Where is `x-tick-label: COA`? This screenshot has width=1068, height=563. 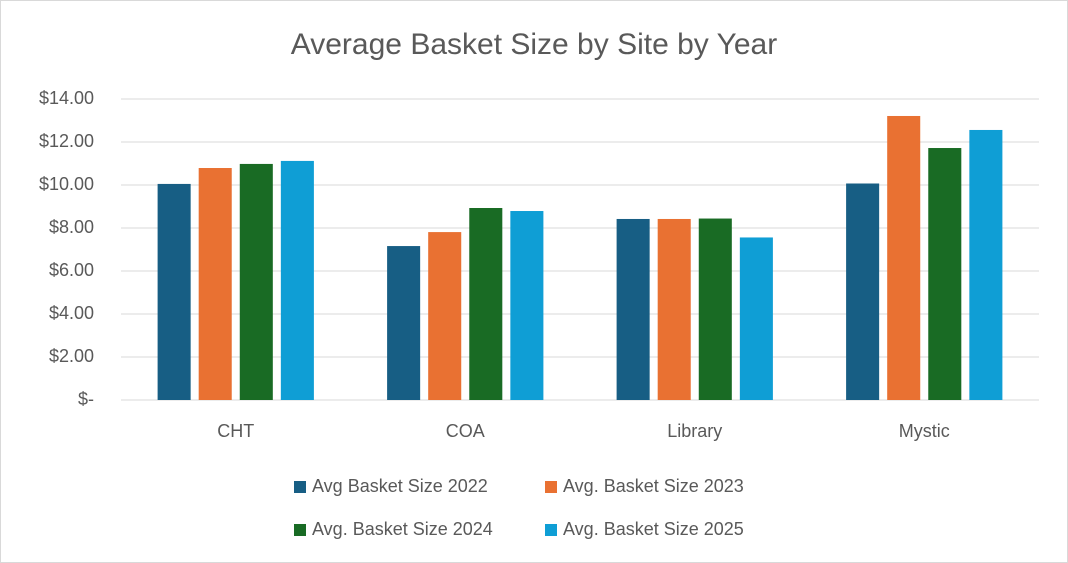 x-tick-label: COA is located at coordinates (465, 431).